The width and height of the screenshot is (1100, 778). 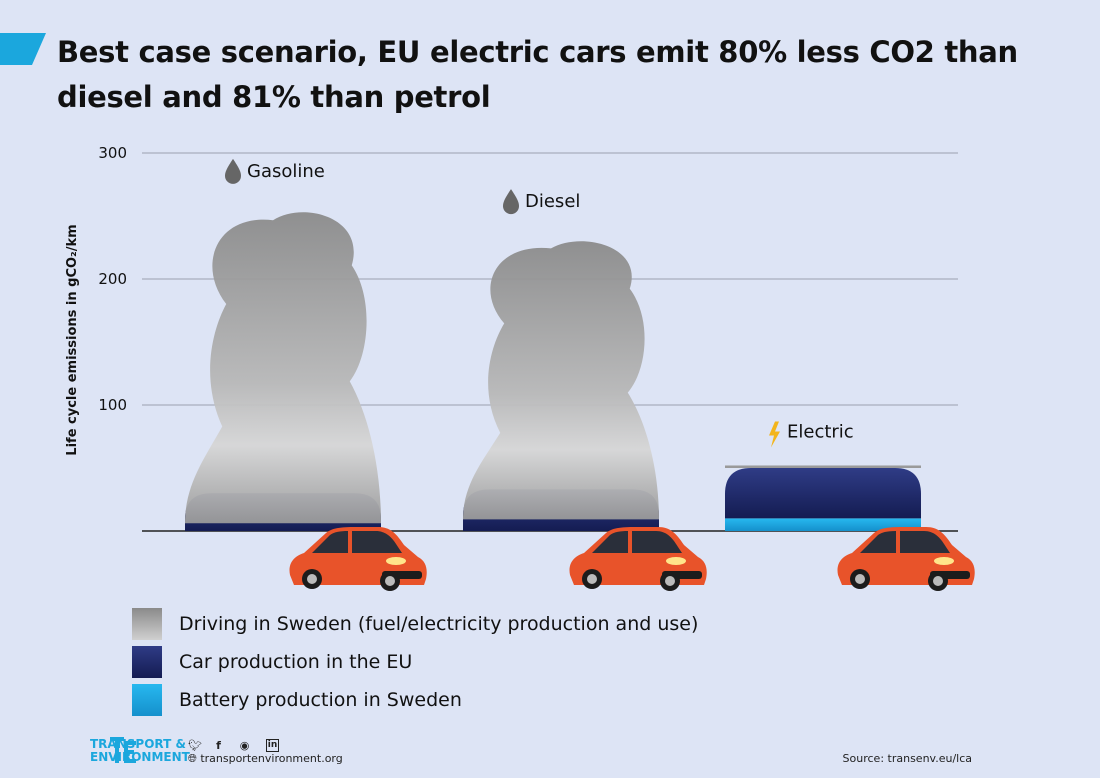 I want to click on instagram-icon: ◉, so click(x=244, y=745).